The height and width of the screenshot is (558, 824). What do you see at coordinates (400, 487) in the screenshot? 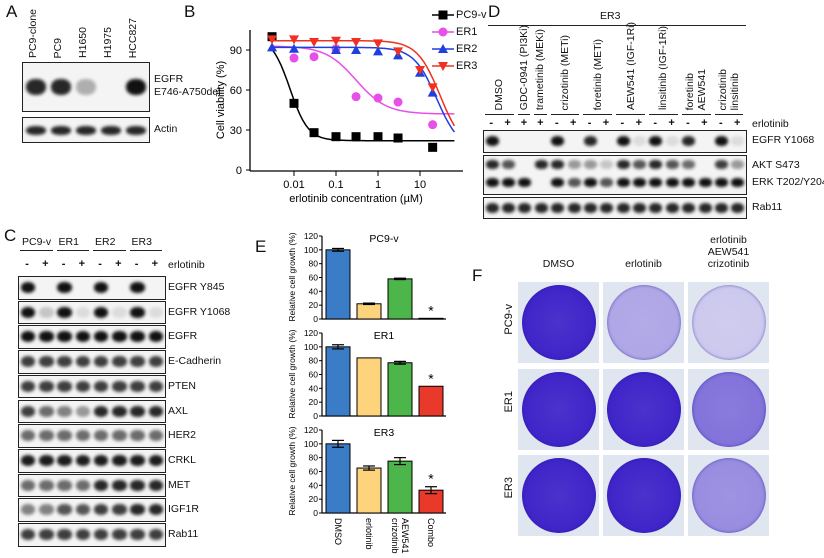
I see `bar-crizotinib` at bounding box center [400, 487].